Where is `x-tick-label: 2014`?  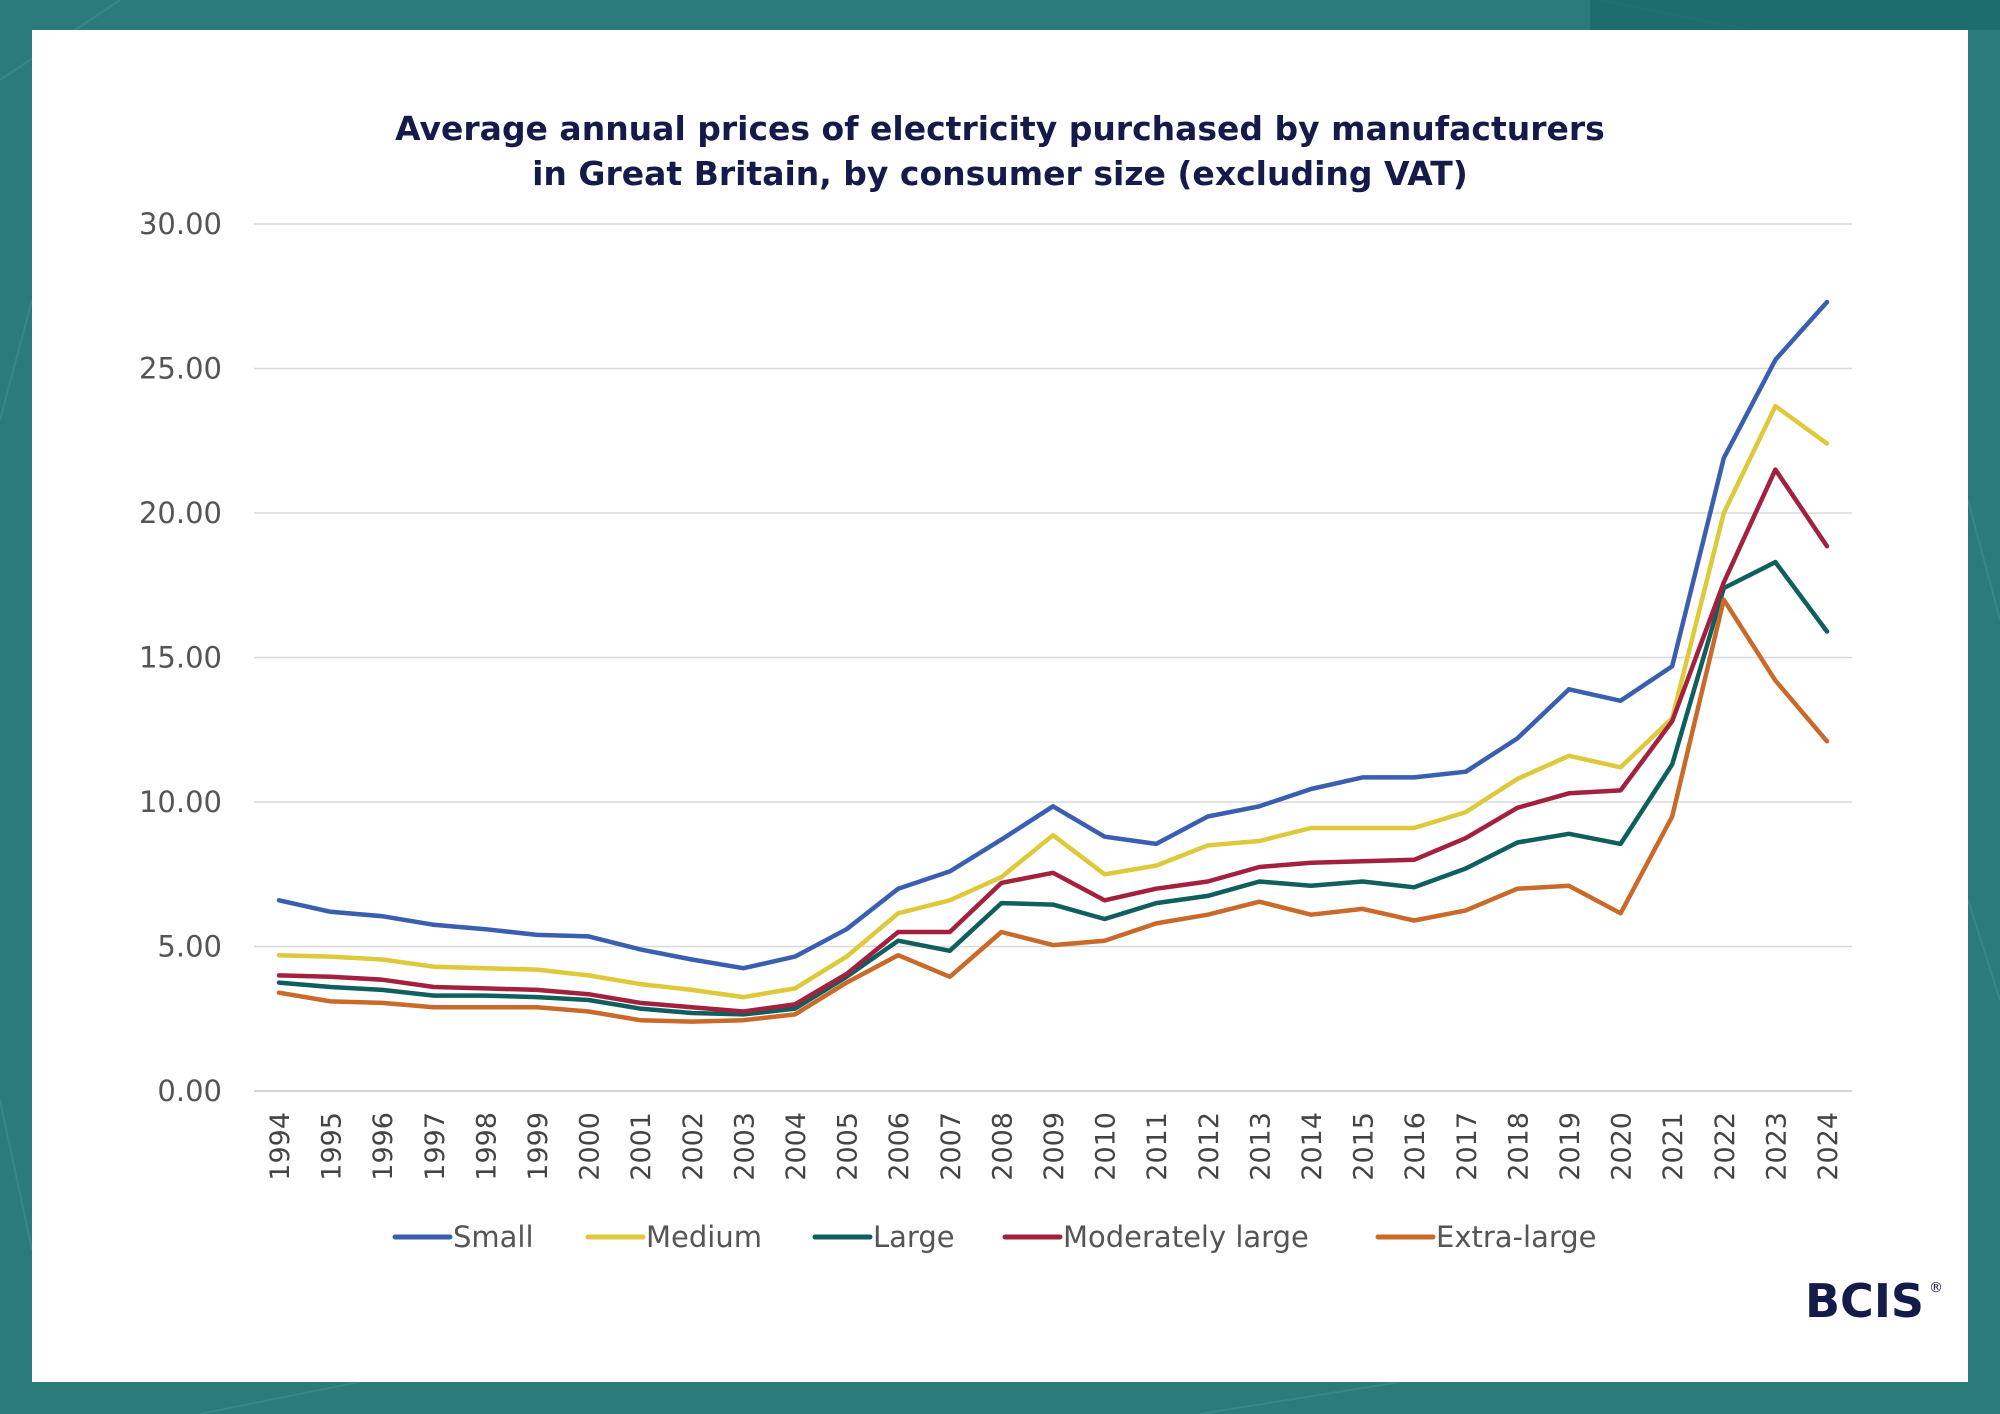
x-tick-label: 2014 is located at coordinates (1312, 1146).